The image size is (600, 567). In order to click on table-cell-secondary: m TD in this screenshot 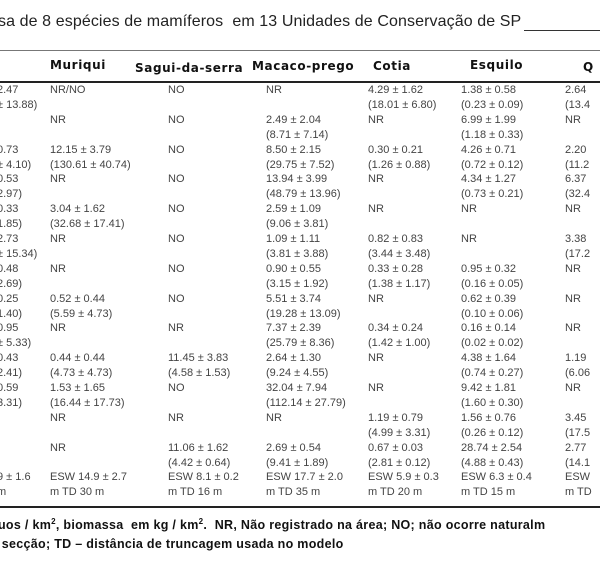, I will do `click(578, 492)`.